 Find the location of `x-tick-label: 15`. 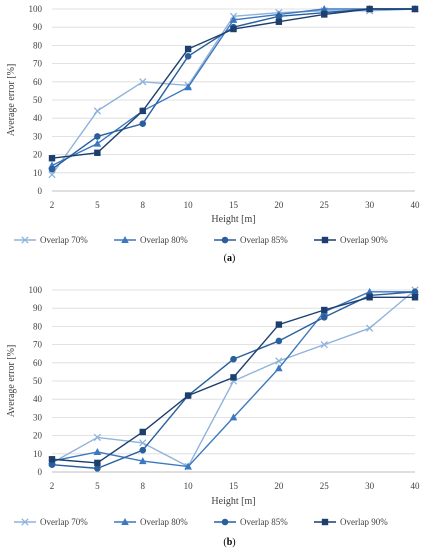

x-tick-label: 15 is located at coordinates (234, 486).